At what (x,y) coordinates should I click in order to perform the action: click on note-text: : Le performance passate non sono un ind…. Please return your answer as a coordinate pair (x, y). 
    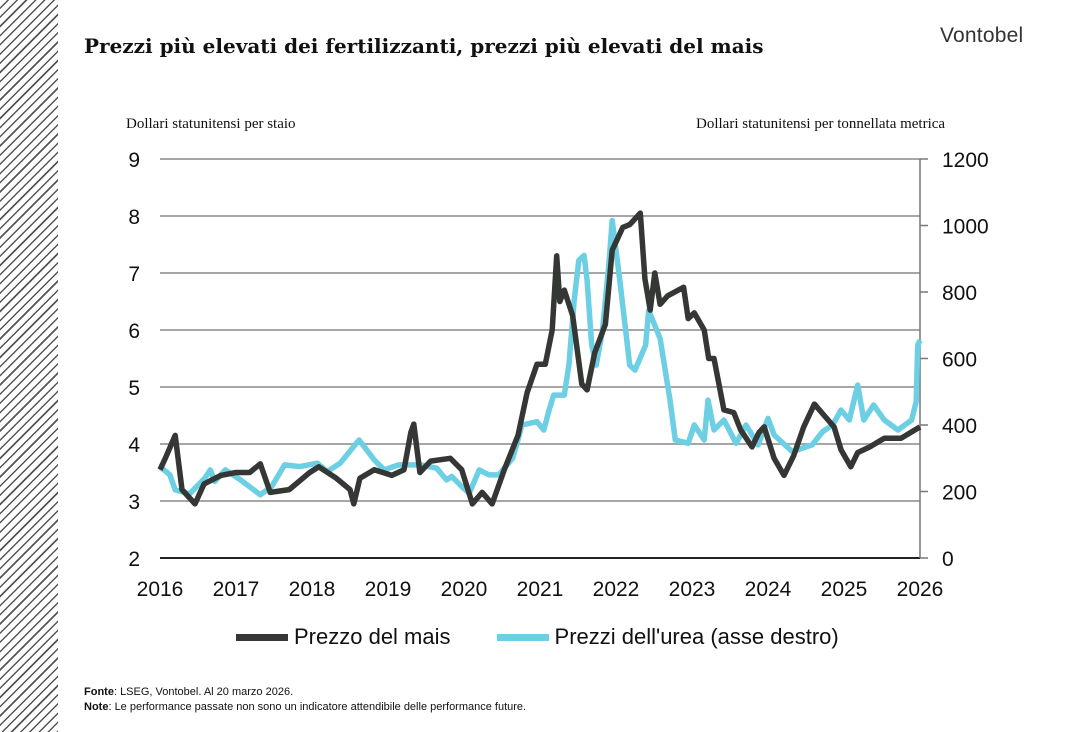
    Looking at the image, I should click on (317, 707).